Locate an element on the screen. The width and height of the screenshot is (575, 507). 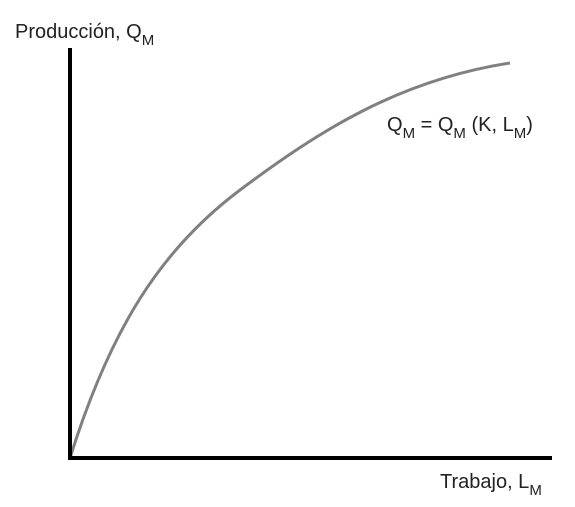
label-text: ) is located at coordinates (529, 125).